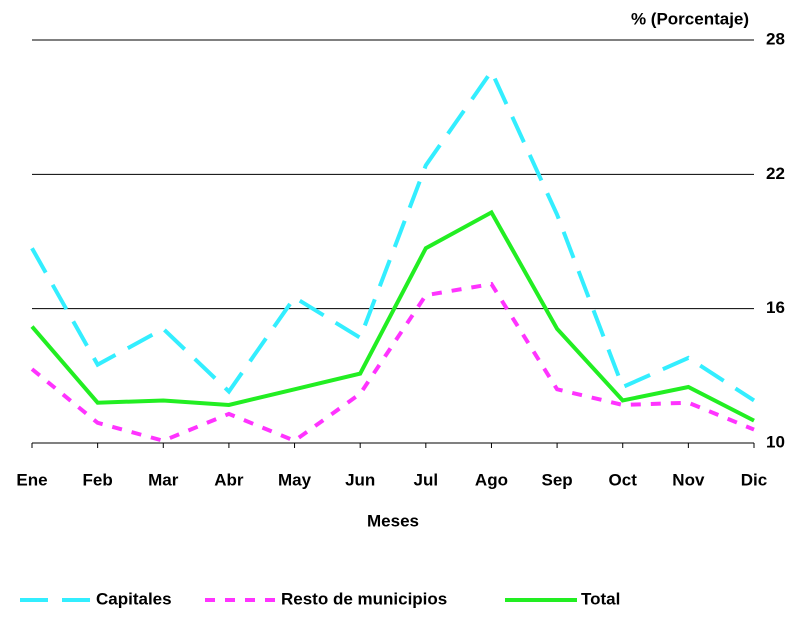  I want to click on x-axis-label: Meses, so click(393, 520).